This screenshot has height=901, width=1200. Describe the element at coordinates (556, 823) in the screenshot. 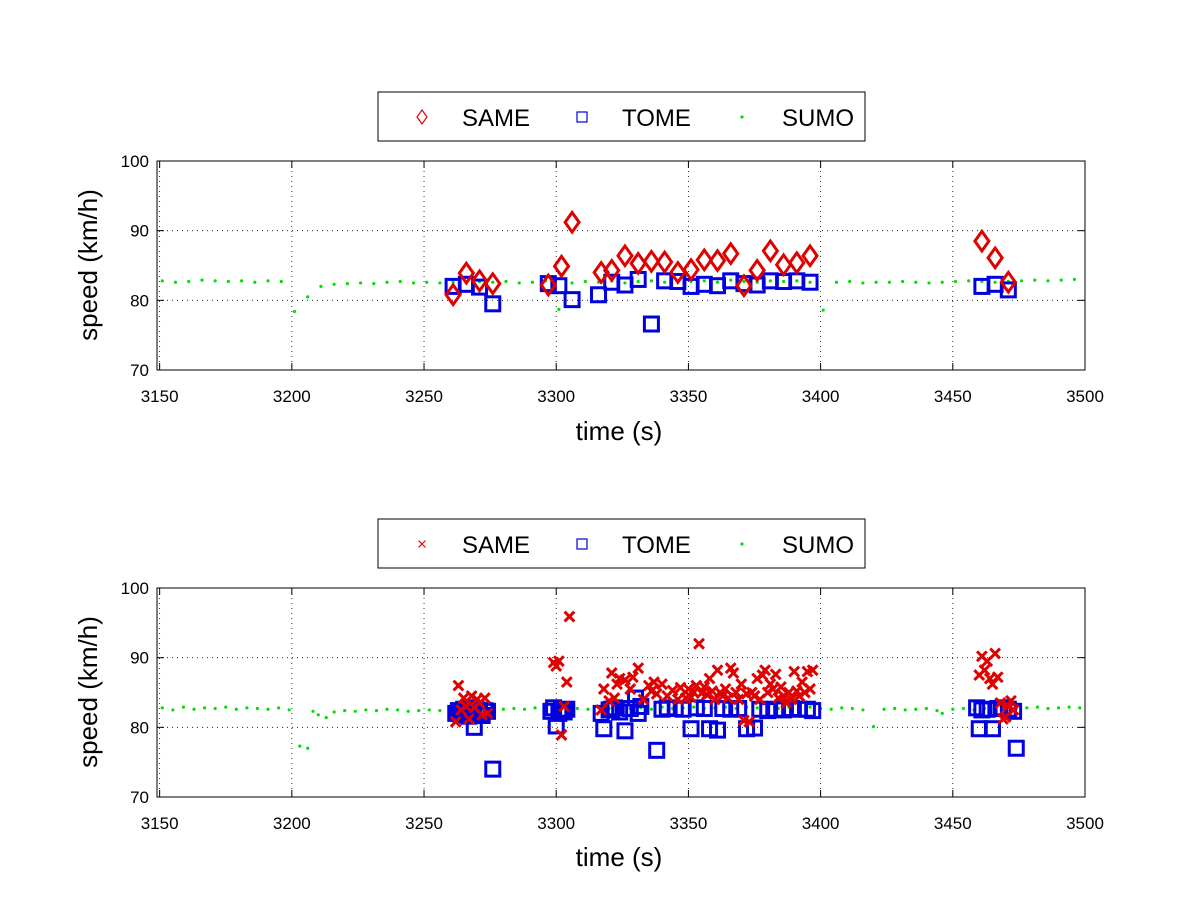

I see `x-tick-label: 3300` at that location.